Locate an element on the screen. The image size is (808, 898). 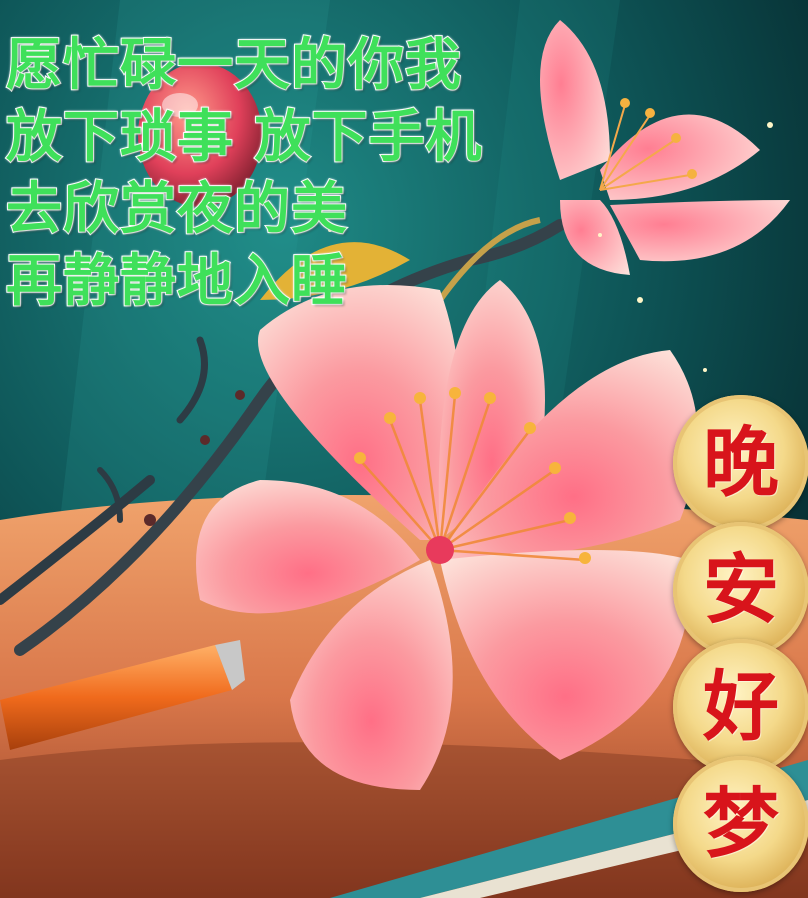
greeting-medal-2: 安 is located at coordinates (740, 590).